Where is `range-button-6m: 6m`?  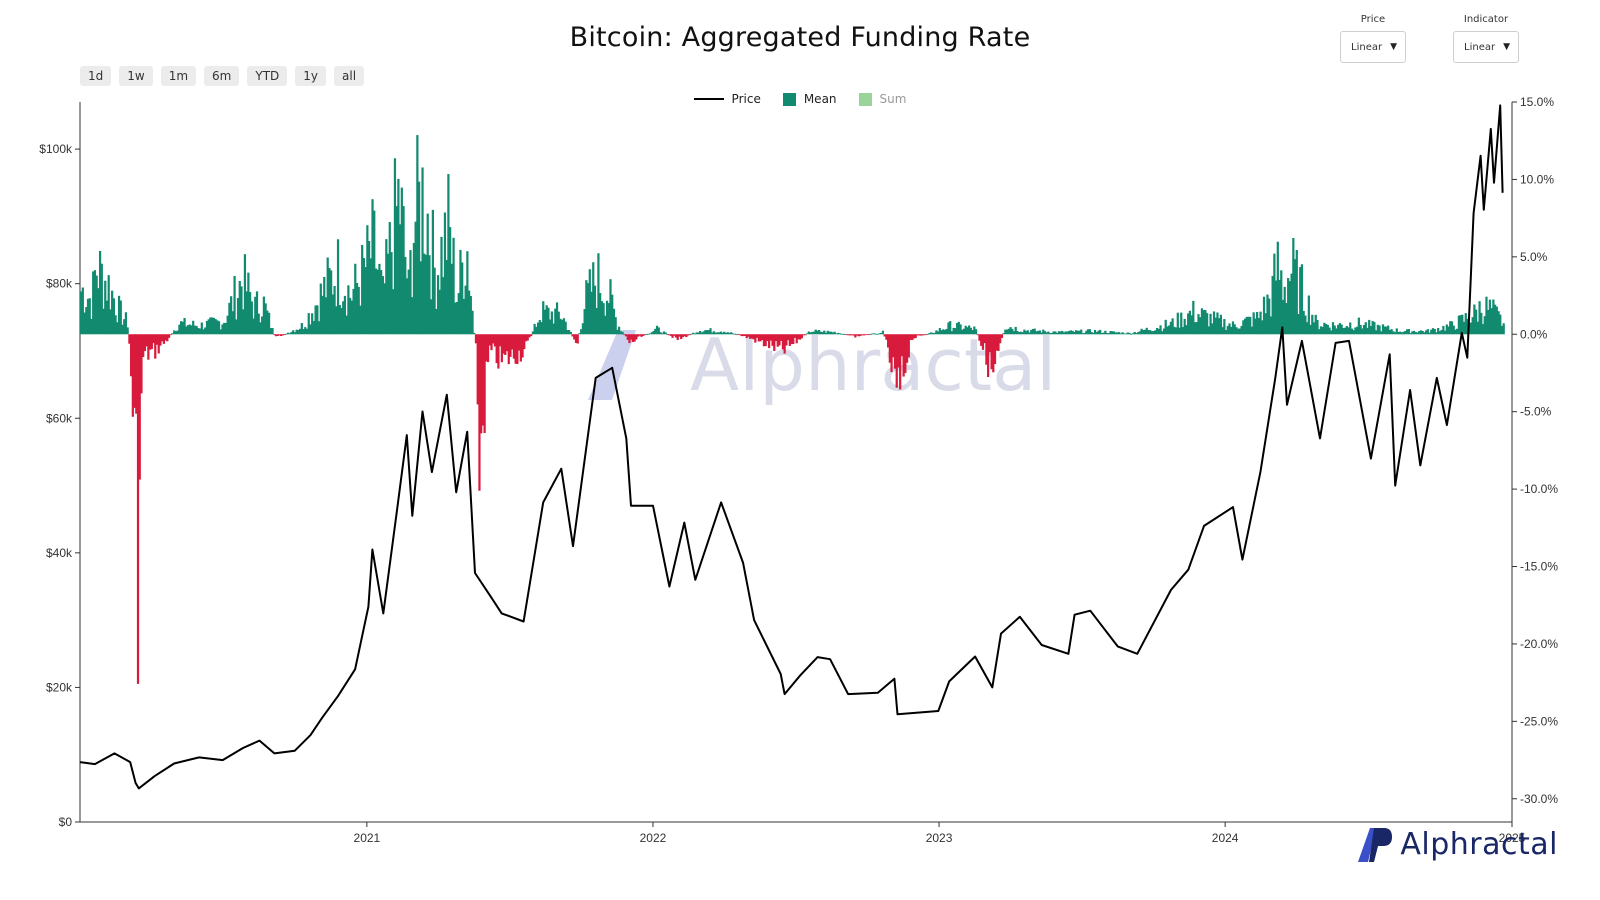
range-button-6m: 6m is located at coordinates (222, 76).